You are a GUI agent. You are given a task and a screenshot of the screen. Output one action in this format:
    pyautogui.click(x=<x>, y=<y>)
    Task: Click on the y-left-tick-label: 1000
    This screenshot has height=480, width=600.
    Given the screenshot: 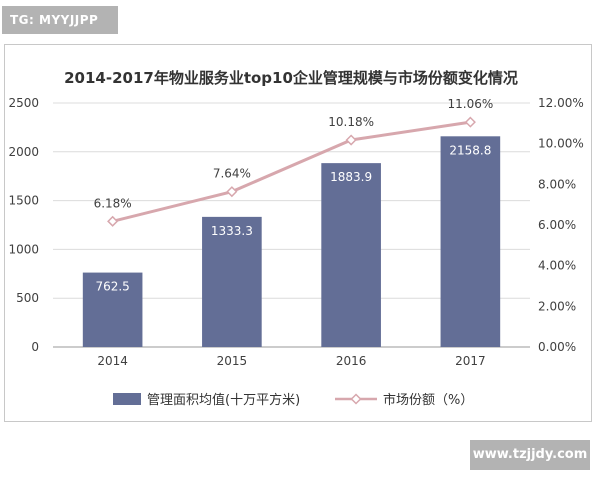 What is the action you would take?
    pyautogui.click(x=23, y=249)
    